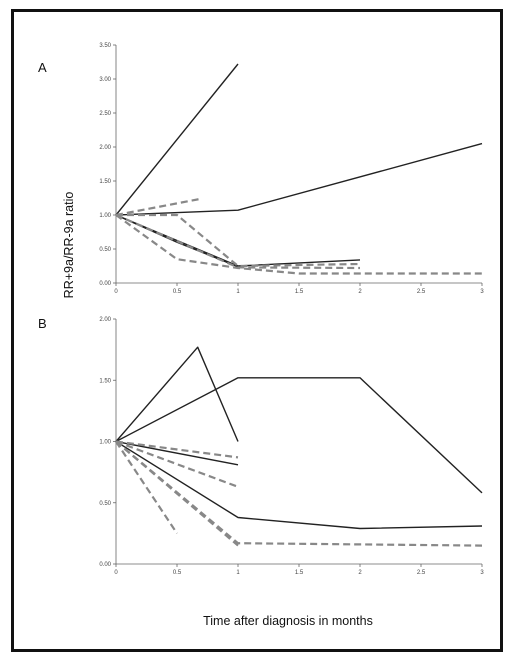  What do you see at coordinates (238, 240) in the screenshot?
I see `series-line-6-dashed` at bounding box center [238, 240].